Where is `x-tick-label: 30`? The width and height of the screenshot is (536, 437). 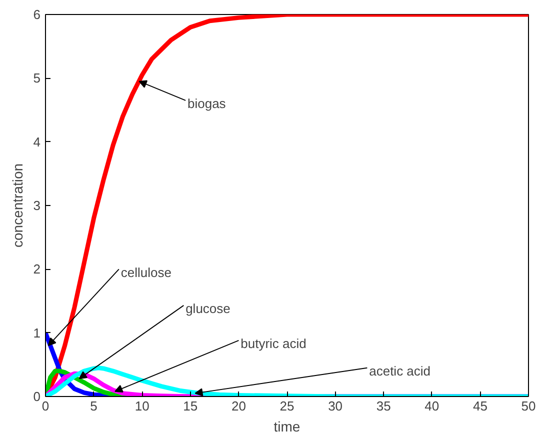 x-tick-label: 30 is located at coordinates (335, 406).